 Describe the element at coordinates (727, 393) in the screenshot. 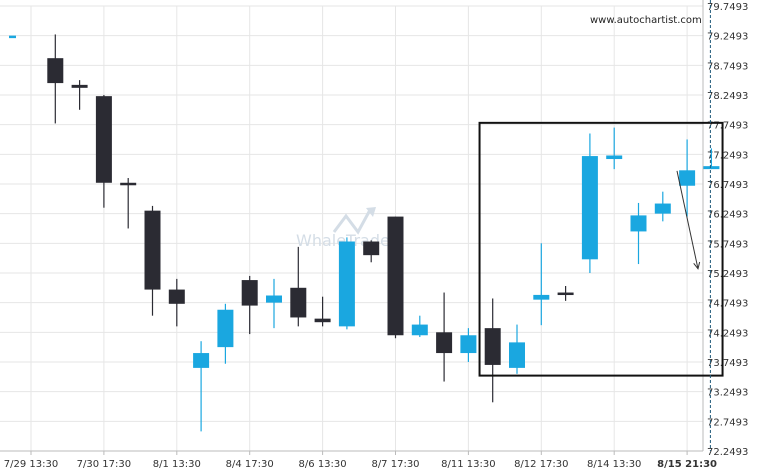

I see `y-tick-label: 73.2493` at that location.